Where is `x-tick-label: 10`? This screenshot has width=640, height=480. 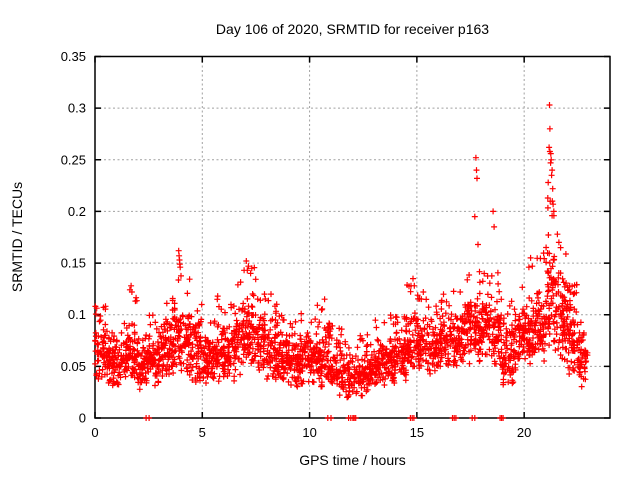
x-tick-label: 10 is located at coordinates (309, 432).